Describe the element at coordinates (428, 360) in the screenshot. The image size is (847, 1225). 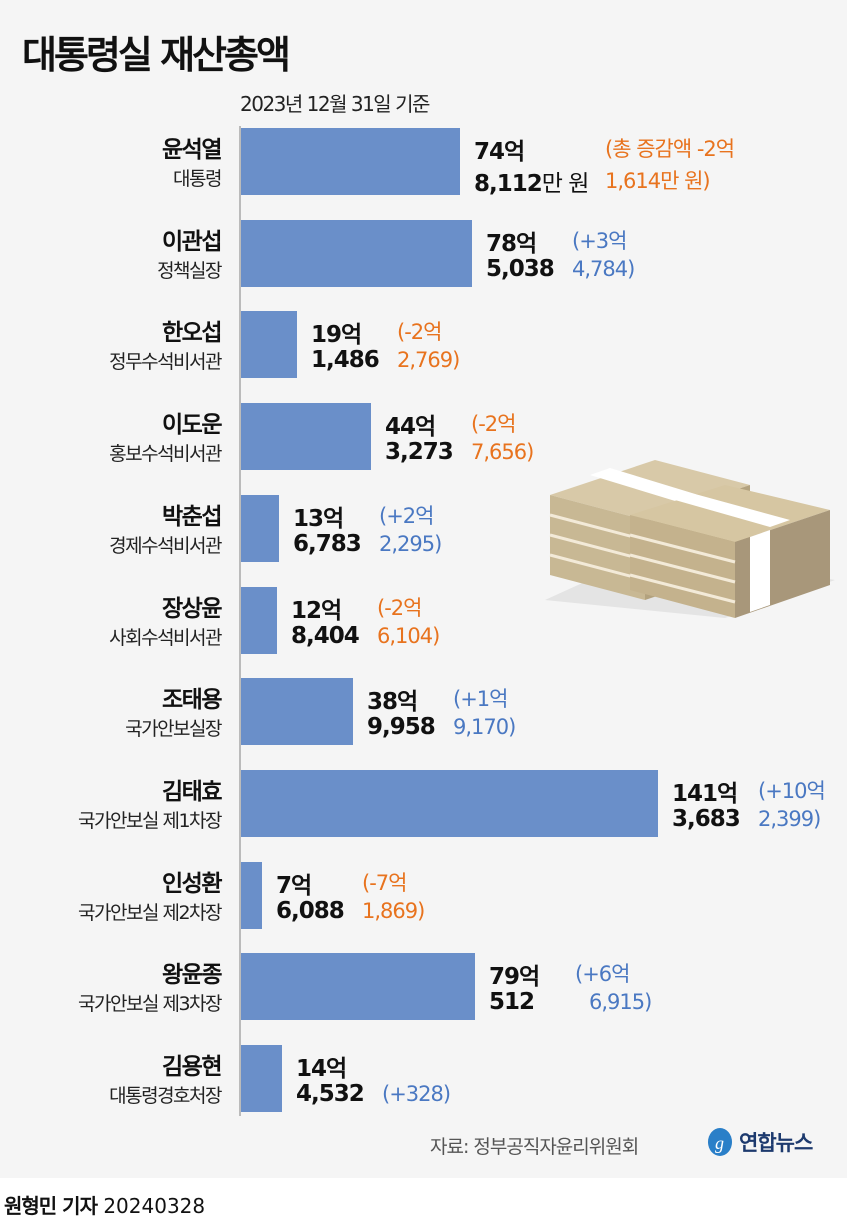
I see `change-man: 2,769)` at that location.